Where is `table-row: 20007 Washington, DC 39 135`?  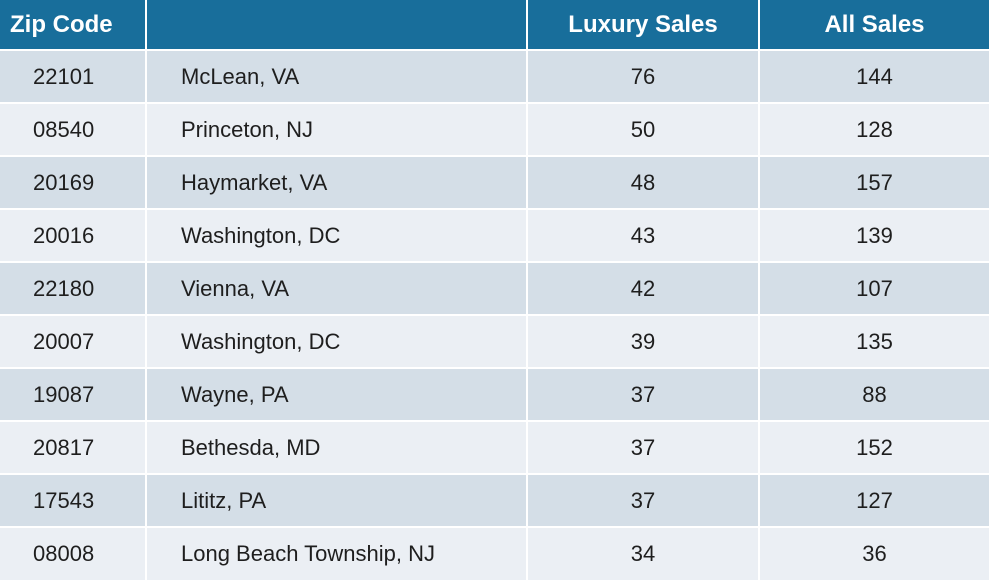 table-row: 20007 Washington, DC 39 135 is located at coordinates (494, 341).